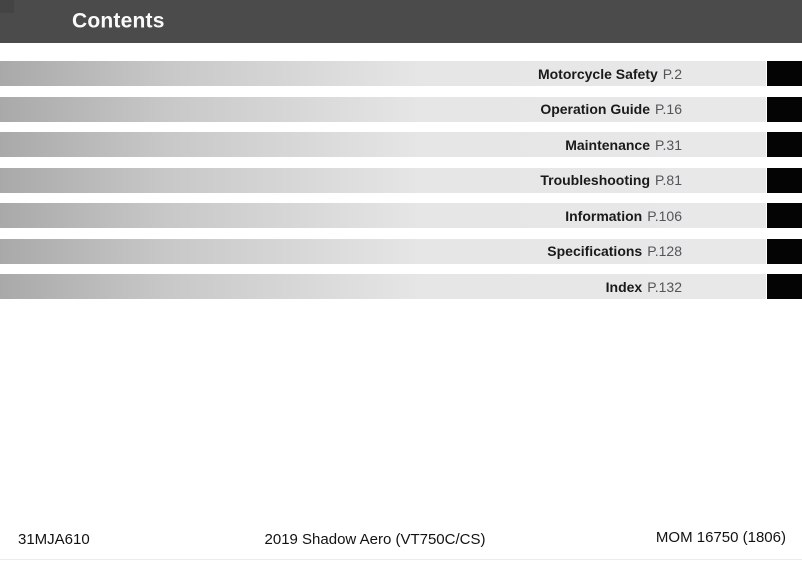  Describe the element at coordinates (401, 559) in the screenshot. I see `page-bottom-divider` at that location.